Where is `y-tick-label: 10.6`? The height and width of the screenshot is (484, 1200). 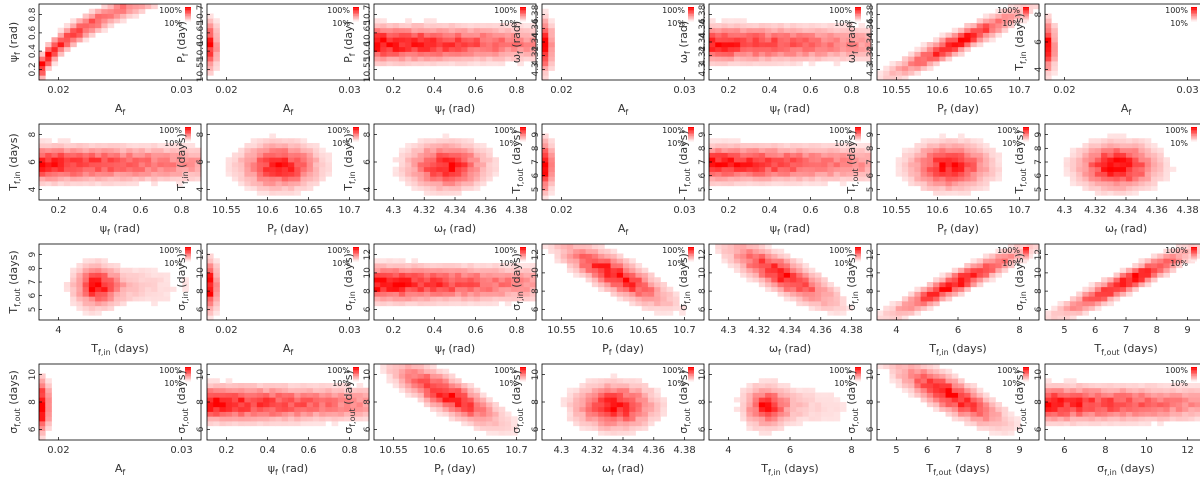
y-tick-label: 10.6 is located at coordinates (201, 51).